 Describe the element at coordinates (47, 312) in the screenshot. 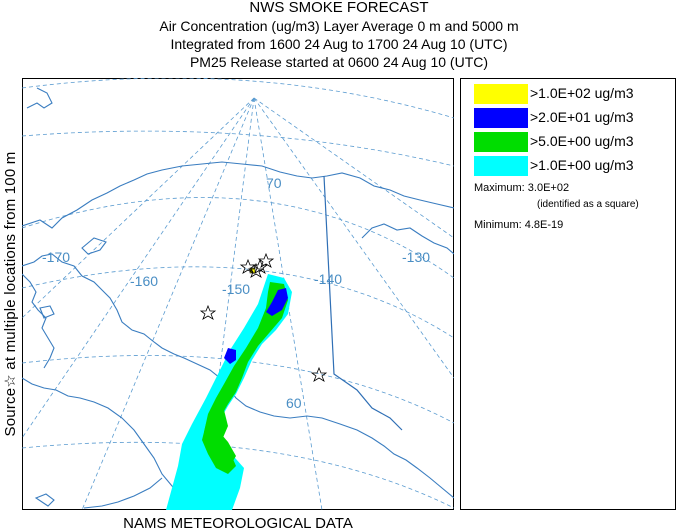

I see `coast-island-b` at that location.